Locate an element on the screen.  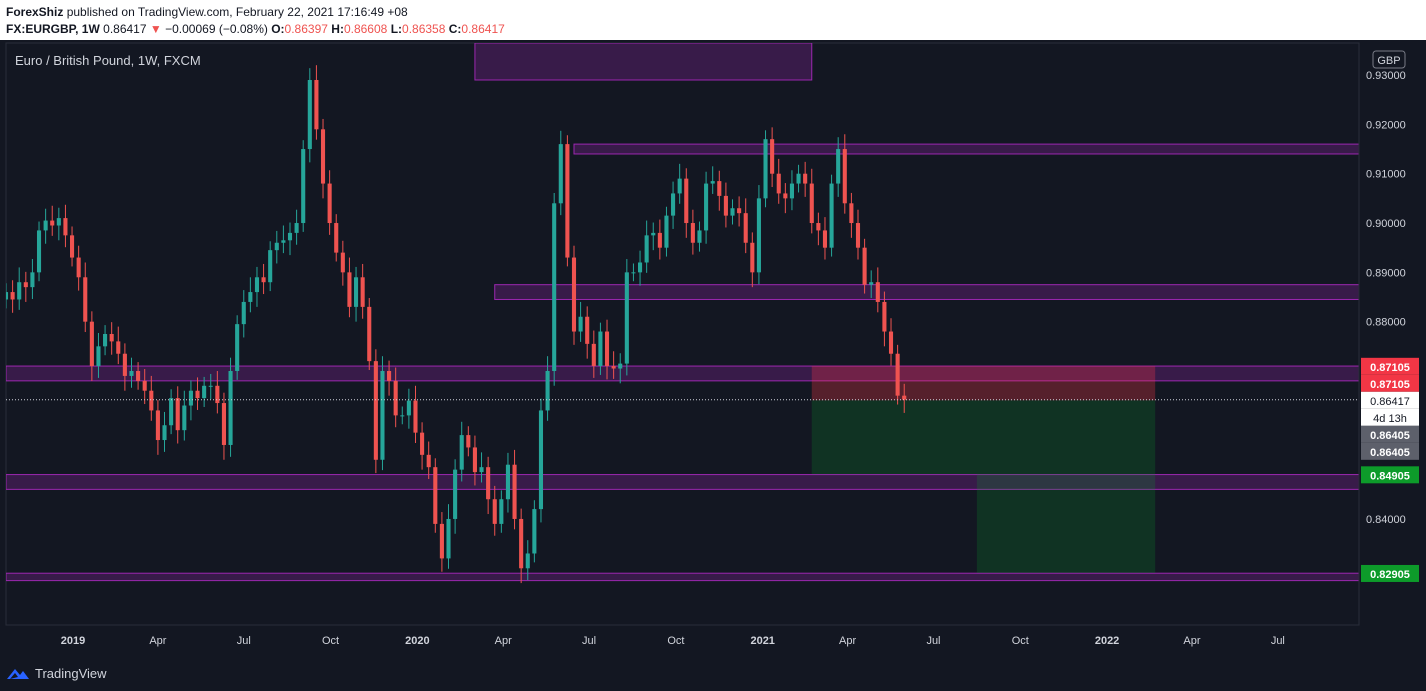
y-tick-label: 0.92000 is located at coordinates (1386, 125).